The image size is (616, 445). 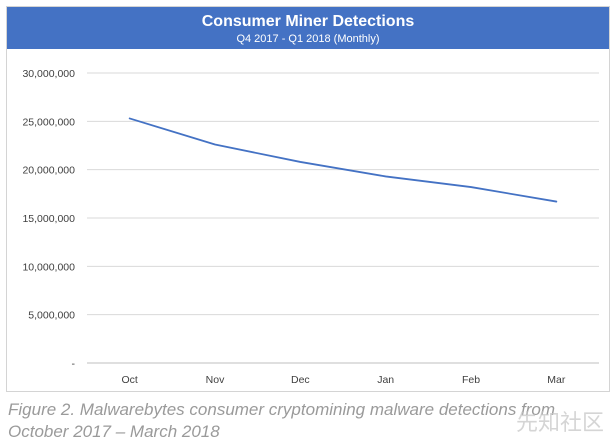 What do you see at coordinates (215, 380) in the screenshot?
I see `x-tick-label: Nov` at bounding box center [215, 380].